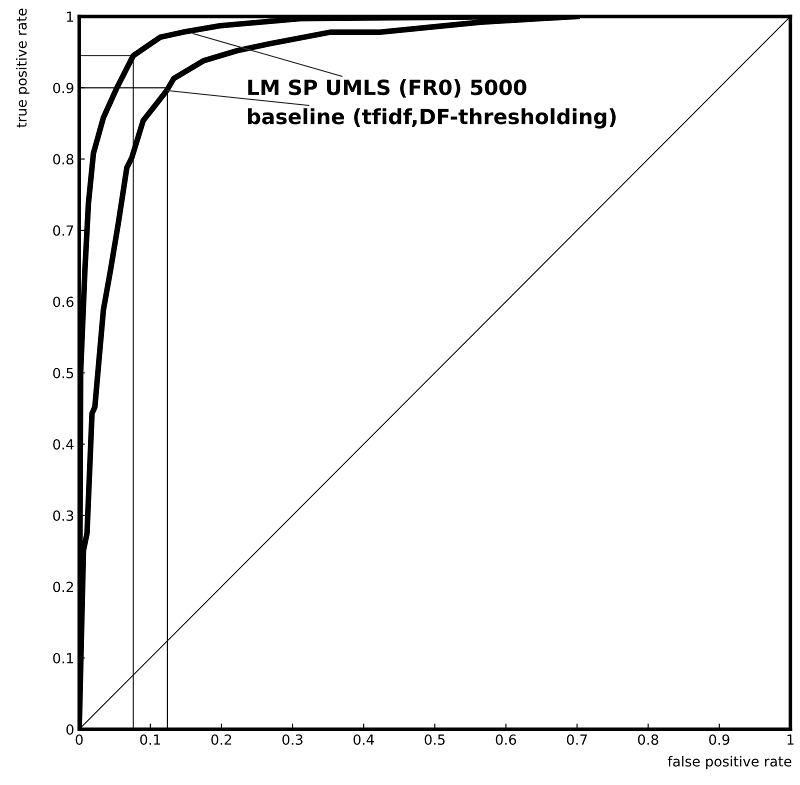 Image resolution: width=800 pixels, height=785 pixels. I want to click on y-tick-label: 0.5, so click(63, 373).